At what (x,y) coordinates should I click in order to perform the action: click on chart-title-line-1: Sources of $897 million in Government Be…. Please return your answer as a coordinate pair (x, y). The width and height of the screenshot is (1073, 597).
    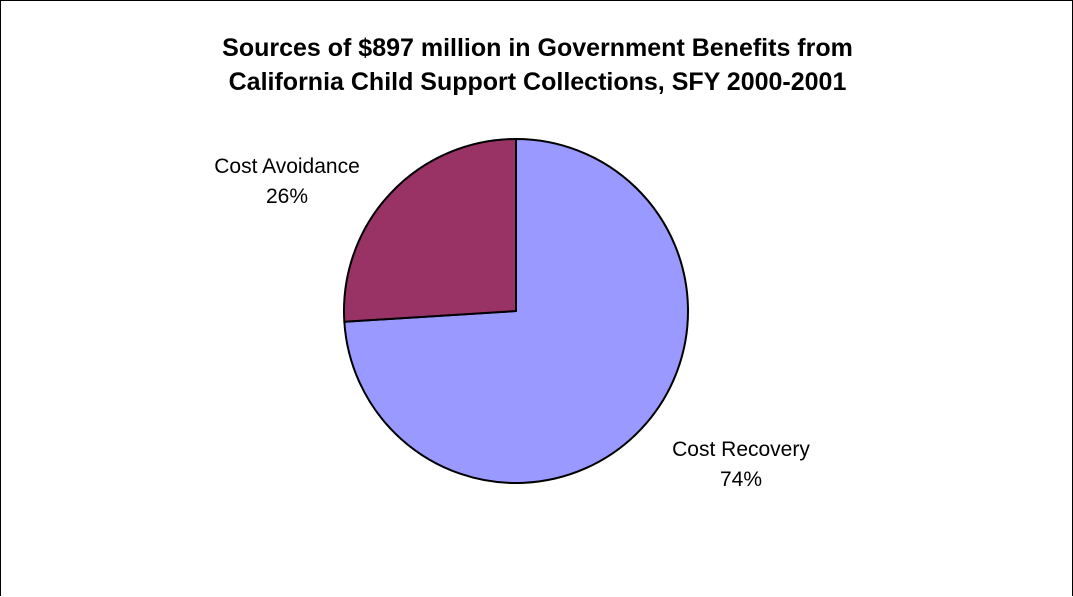
    Looking at the image, I should click on (537, 48).